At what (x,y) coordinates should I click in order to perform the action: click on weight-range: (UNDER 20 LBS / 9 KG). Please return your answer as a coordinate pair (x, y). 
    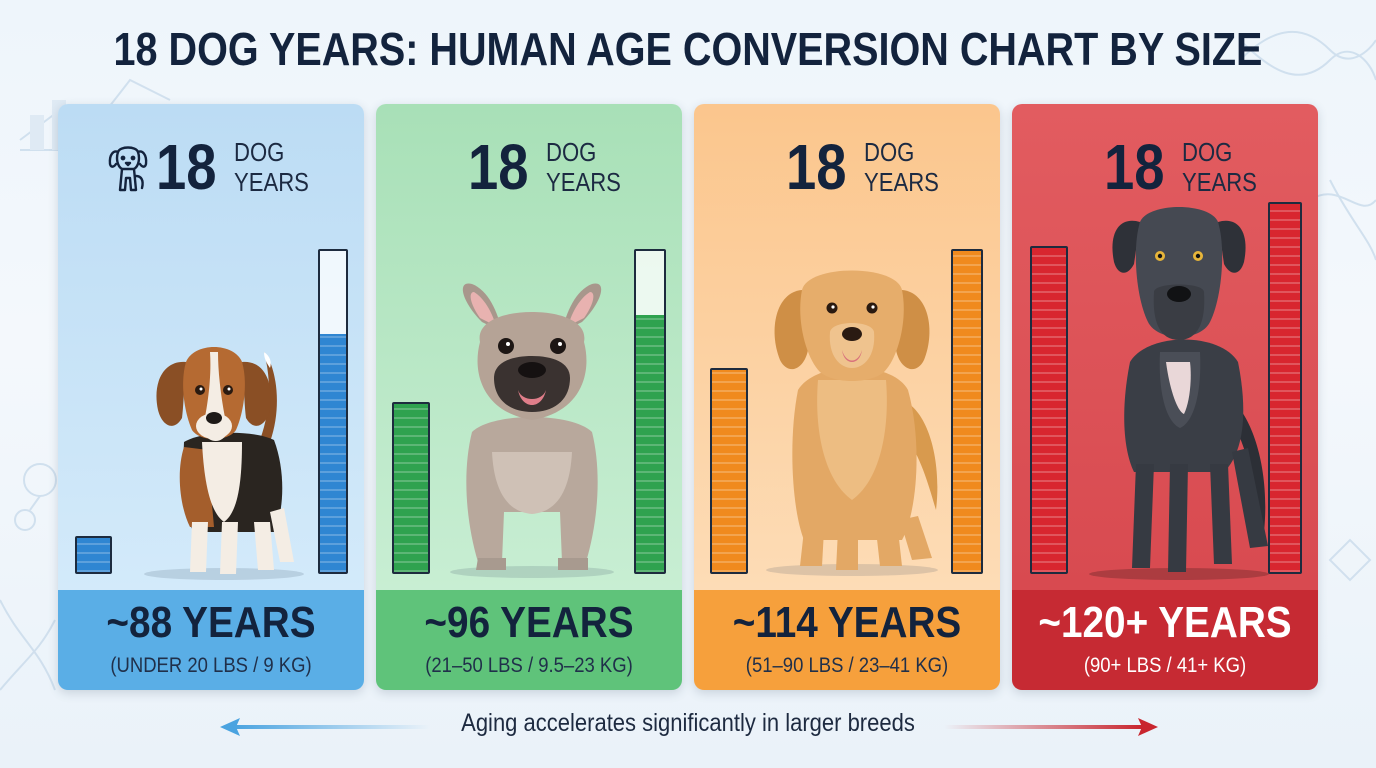
    Looking at the image, I should click on (211, 665).